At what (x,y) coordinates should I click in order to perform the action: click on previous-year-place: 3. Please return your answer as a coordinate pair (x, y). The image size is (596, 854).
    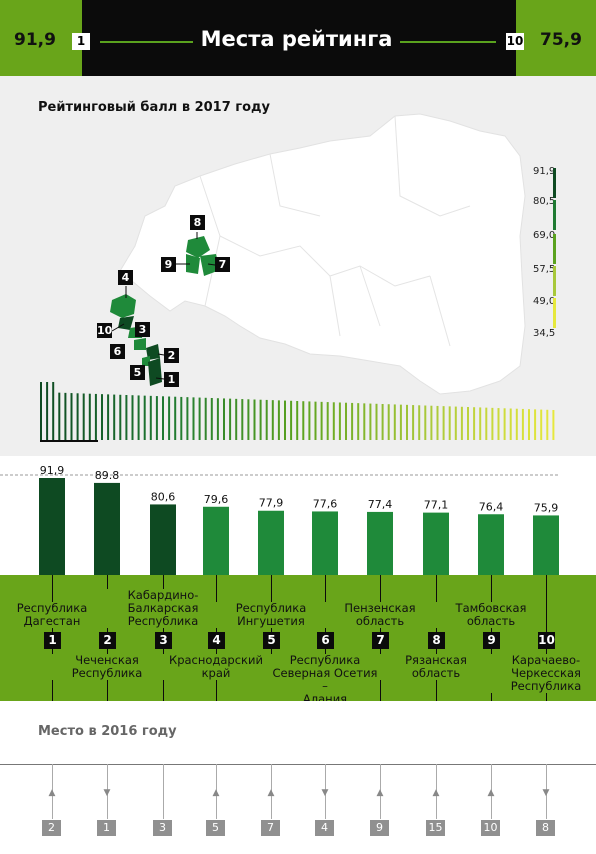
    Looking at the image, I should click on (162, 828).